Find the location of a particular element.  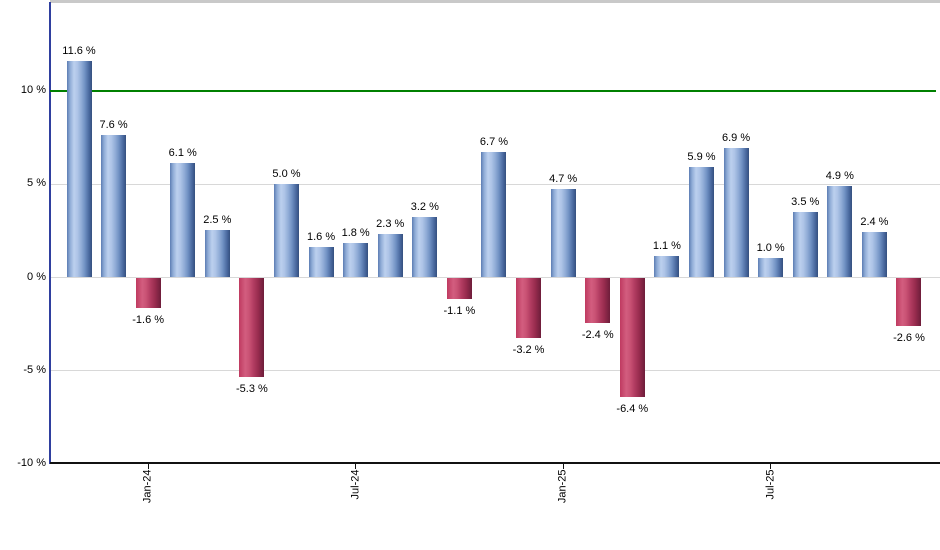

bar-value-label: 1.6 % is located at coordinates (321, 237).